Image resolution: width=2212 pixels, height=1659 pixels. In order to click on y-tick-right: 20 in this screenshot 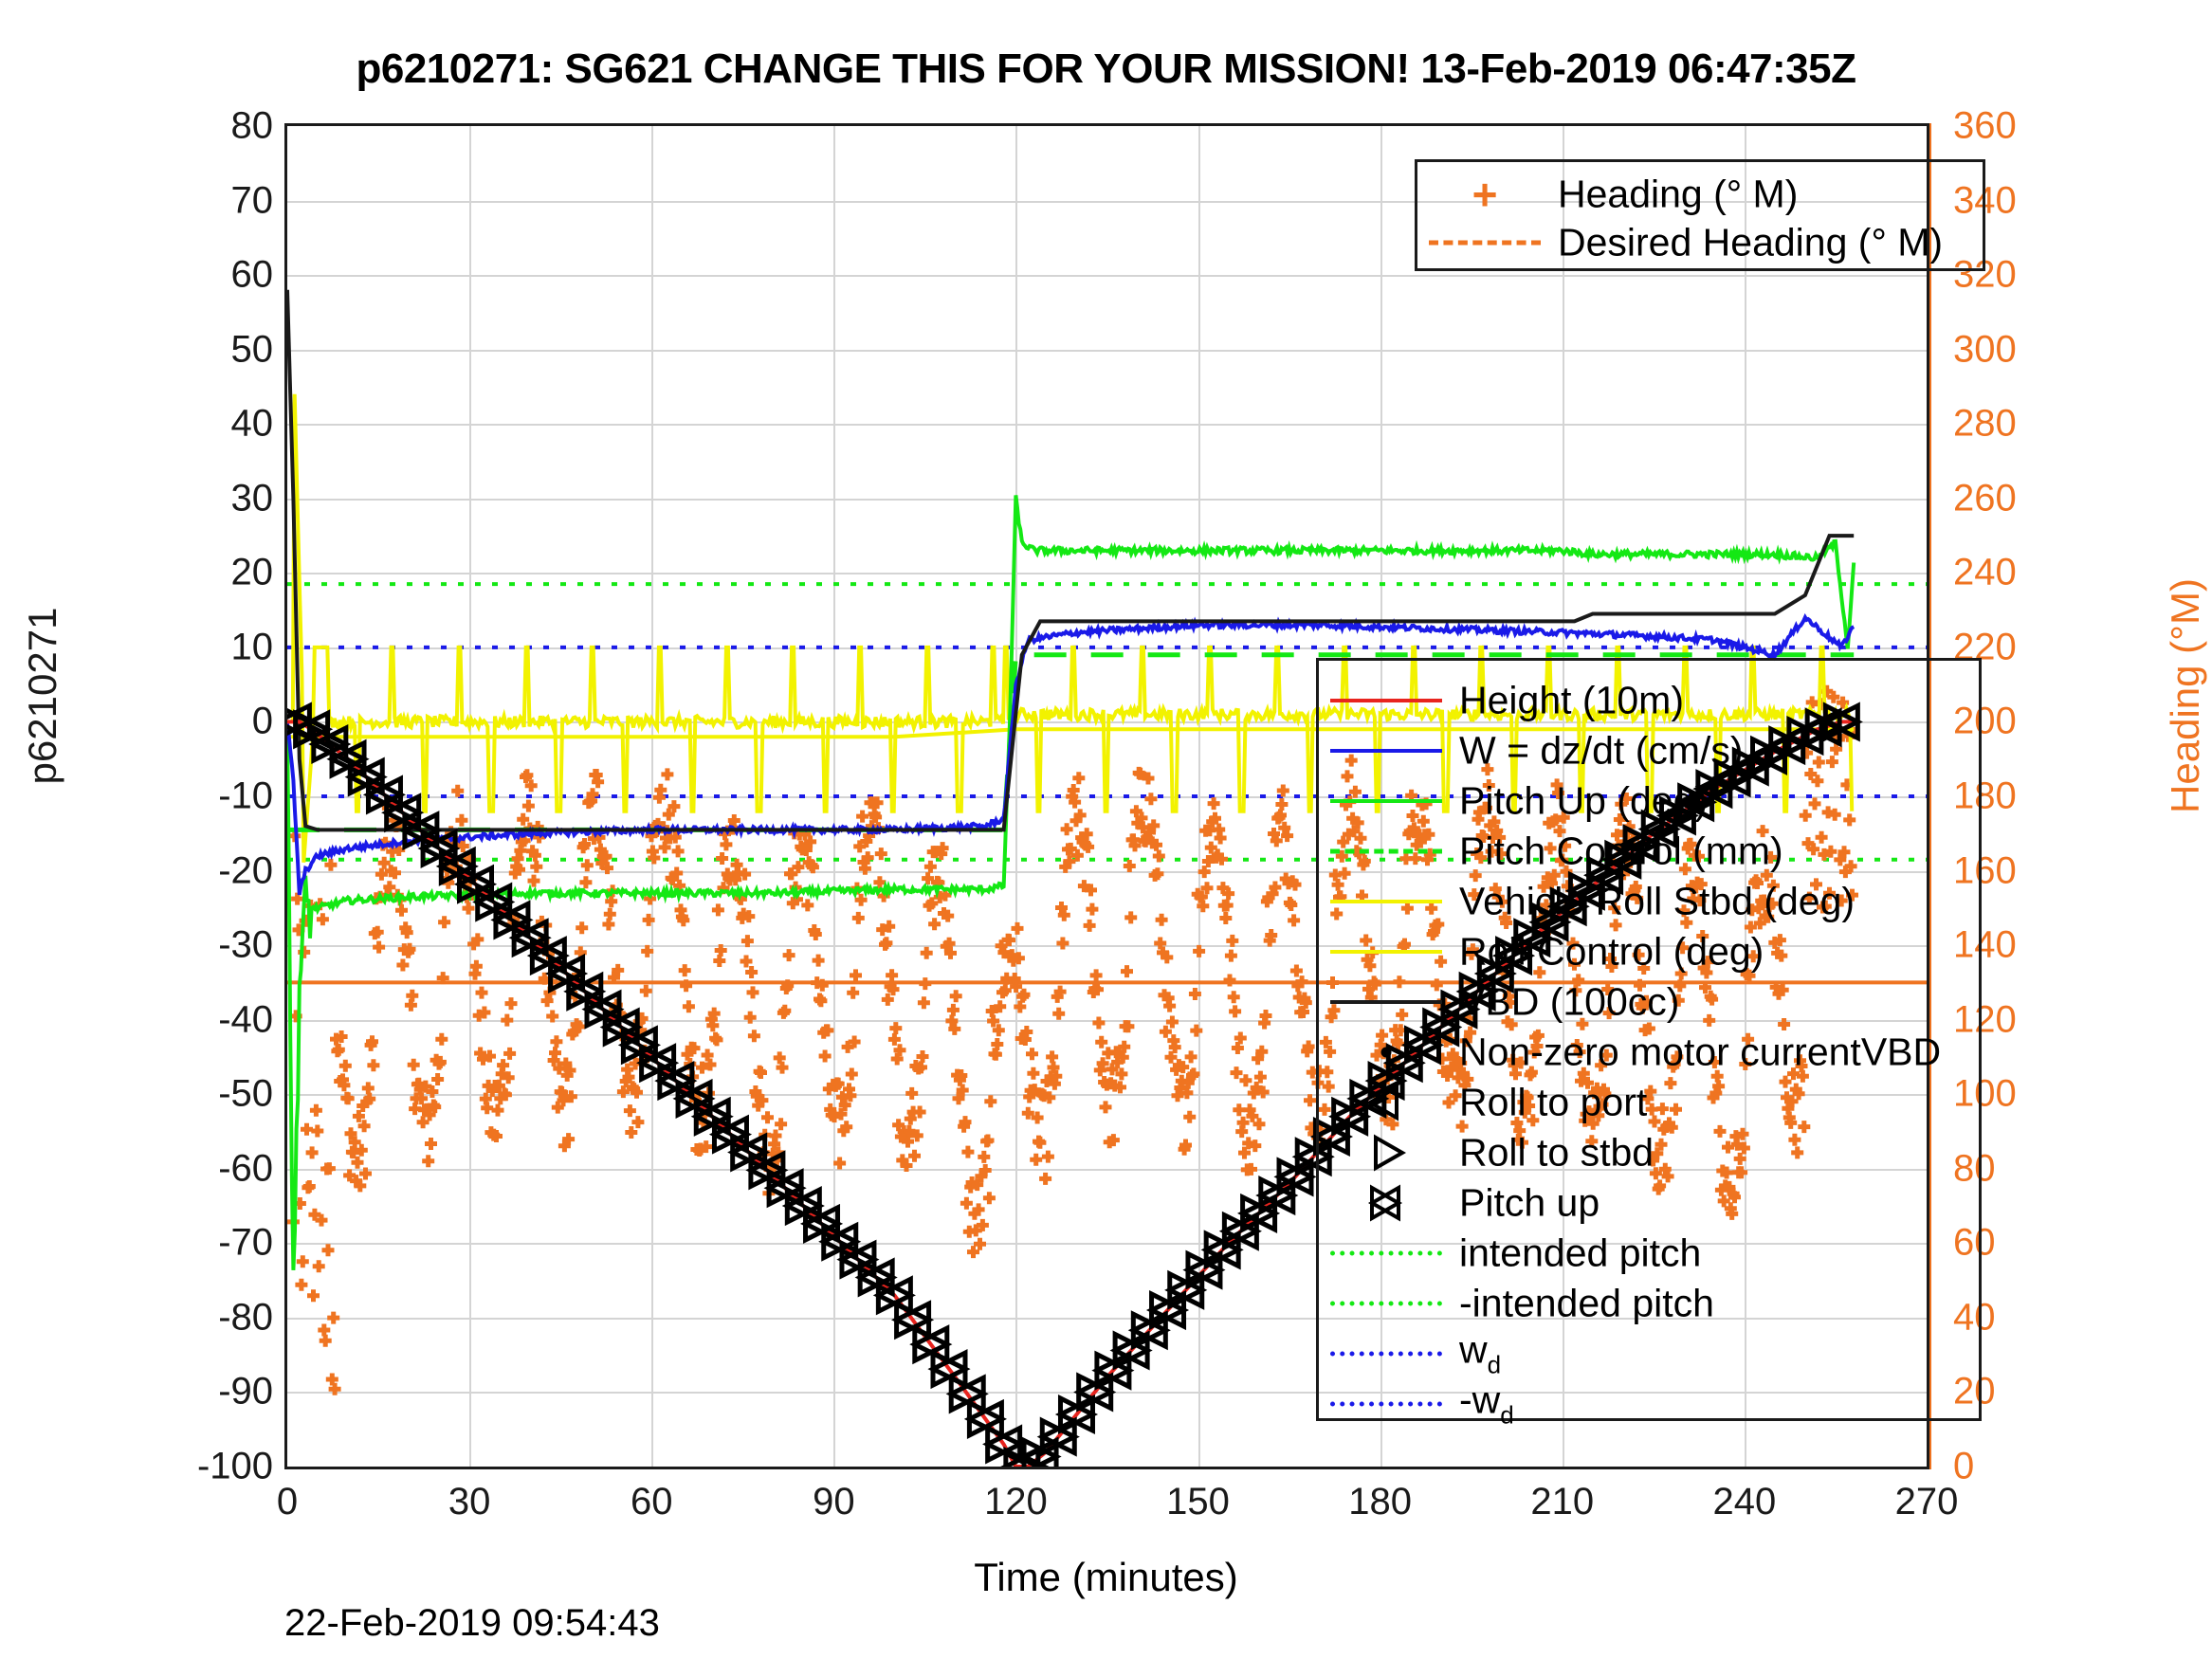, I will do `click(1974, 1391)`.